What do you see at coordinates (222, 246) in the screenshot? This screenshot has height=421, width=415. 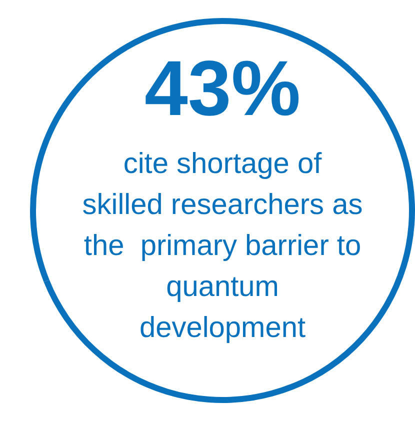 I see `text: the primary barrier to` at bounding box center [222, 246].